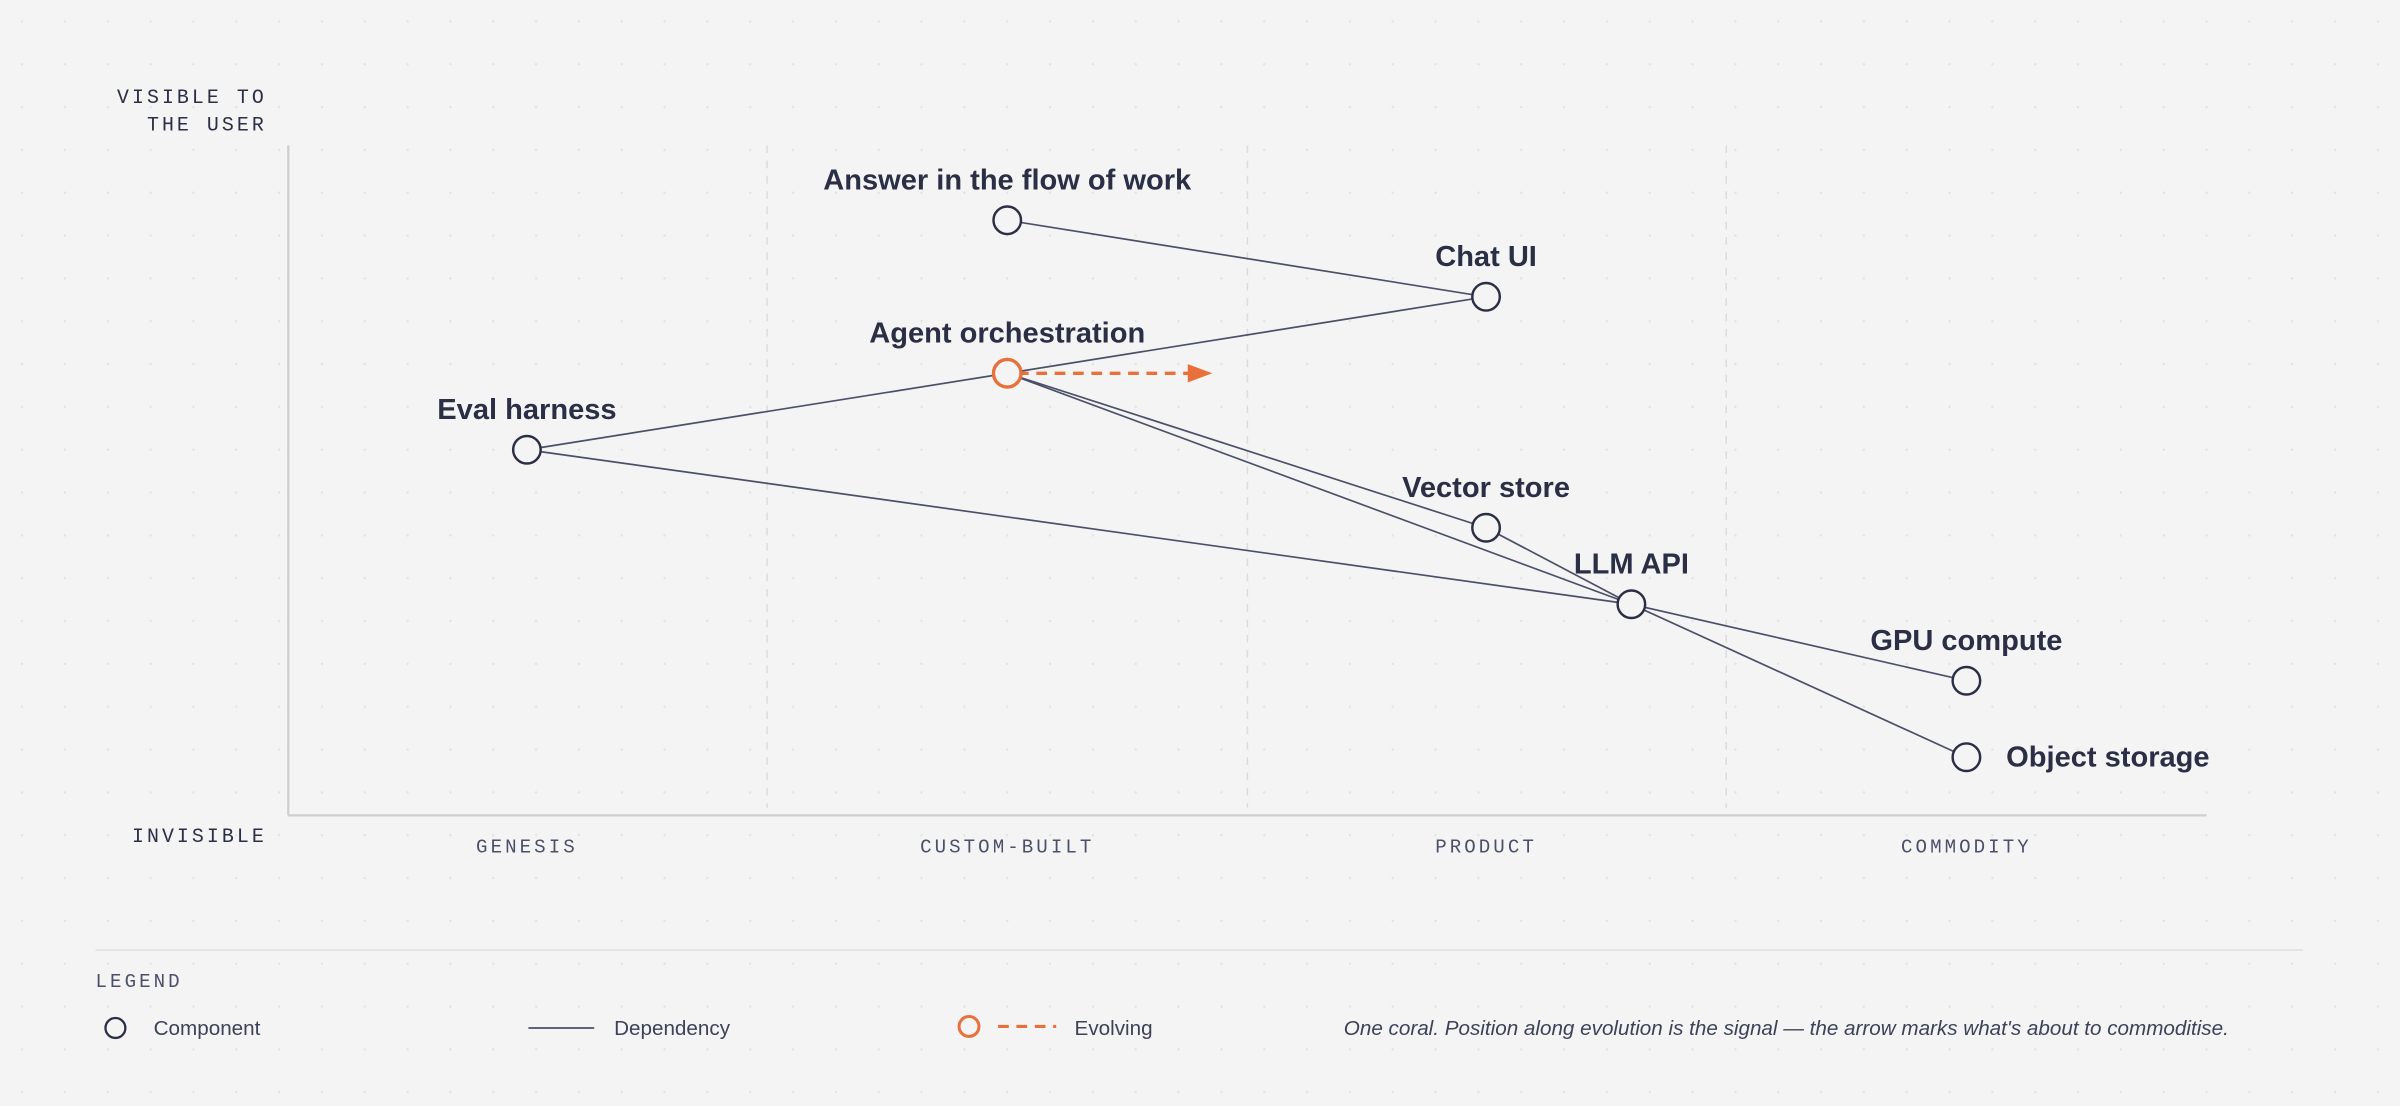 The image size is (2400, 1106). I want to click on component-label: Agent orchestration, so click(1007, 334).